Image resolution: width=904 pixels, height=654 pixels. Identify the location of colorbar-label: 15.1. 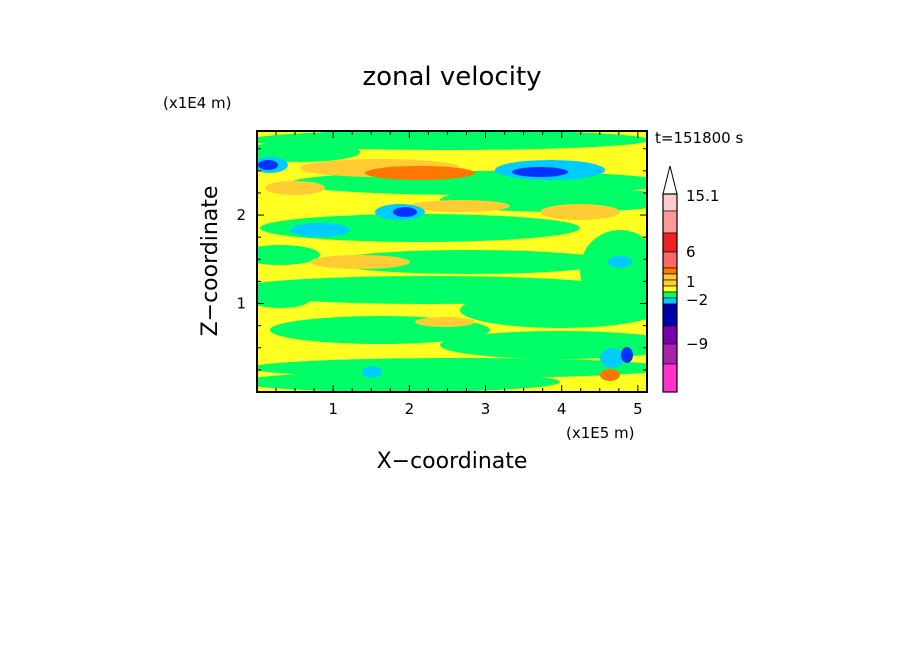
(702, 196).